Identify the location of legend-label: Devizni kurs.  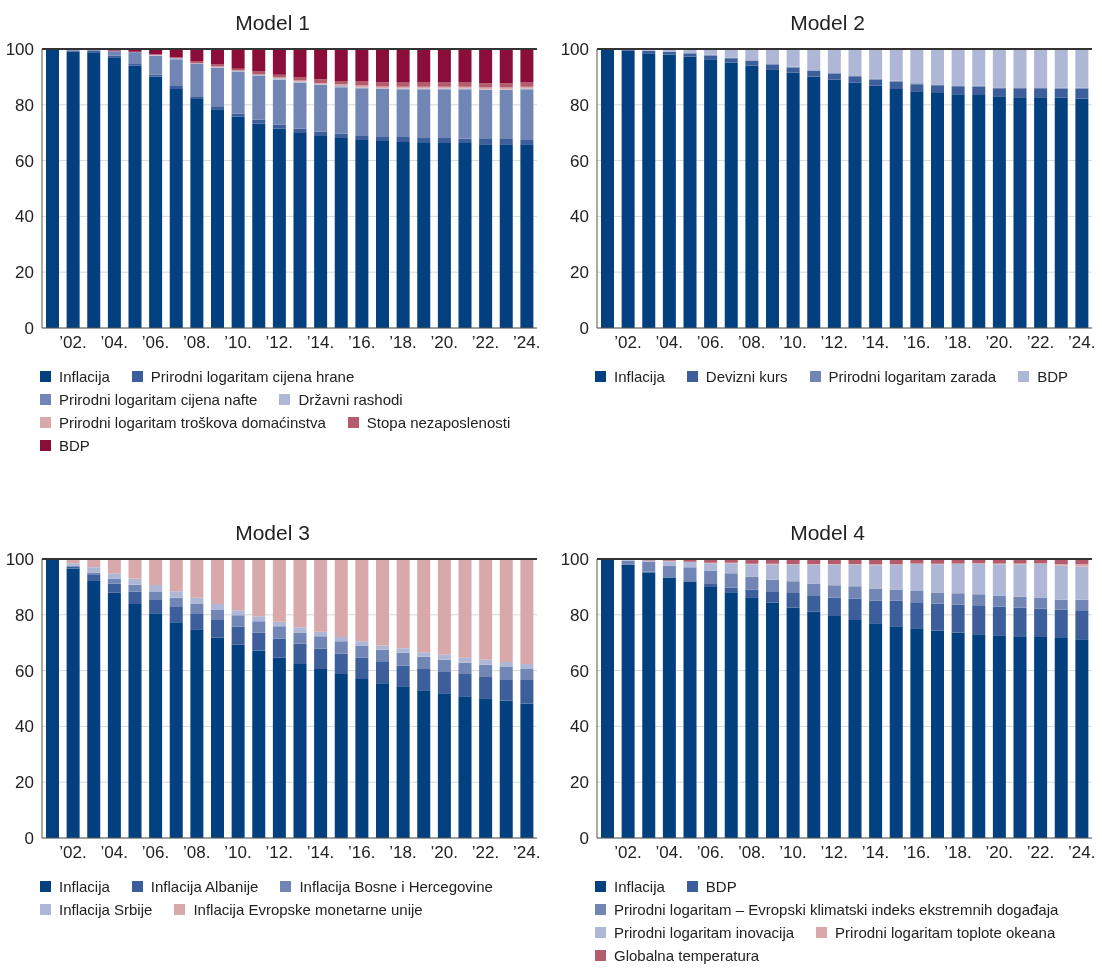
(746, 376).